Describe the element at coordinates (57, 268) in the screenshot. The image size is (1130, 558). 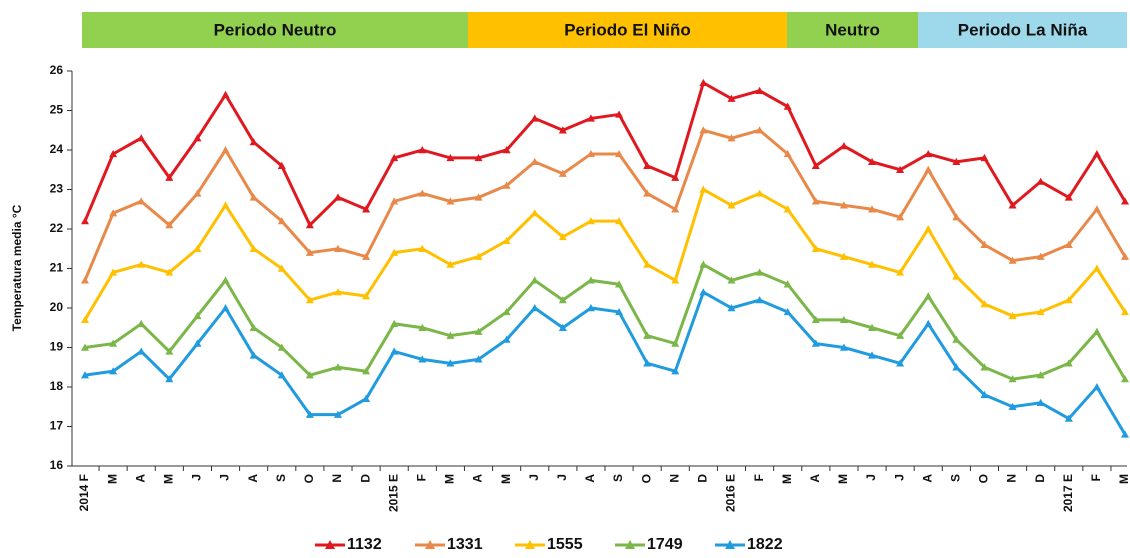
I see `y-tick-label: 21` at that location.